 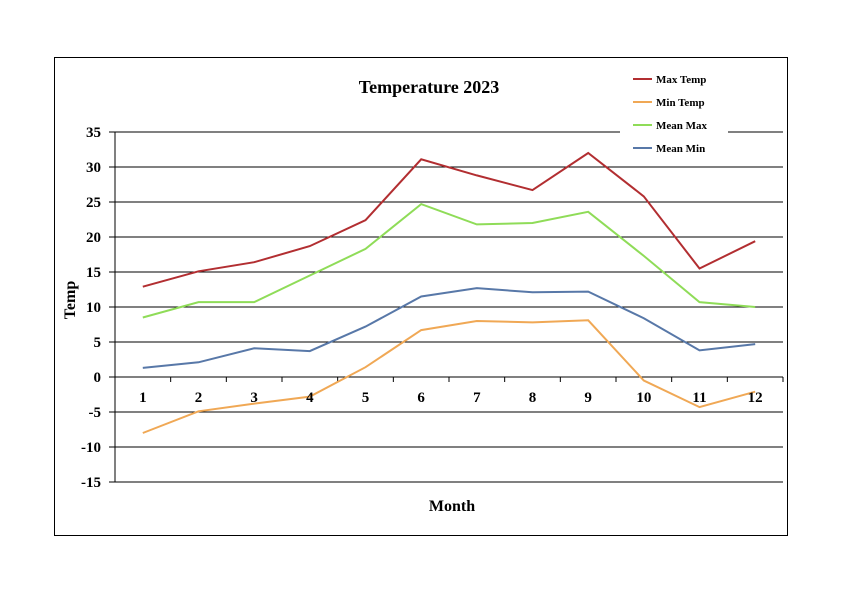 What do you see at coordinates (533, 398) in the screenshot?
I see `x-tick-label: 8` at bounding box center [533, 398].